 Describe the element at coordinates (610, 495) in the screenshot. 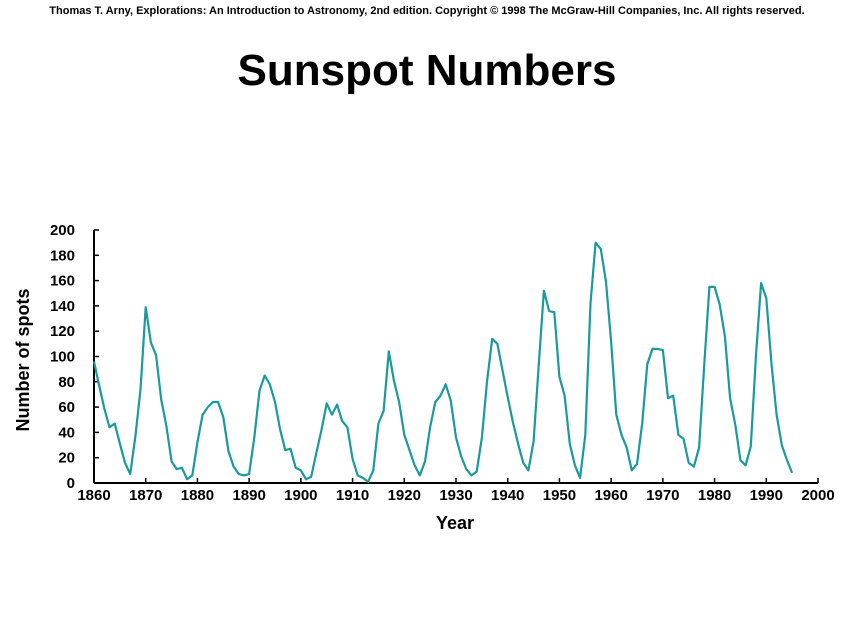

I see `x-tick-label: 1960` at that location.